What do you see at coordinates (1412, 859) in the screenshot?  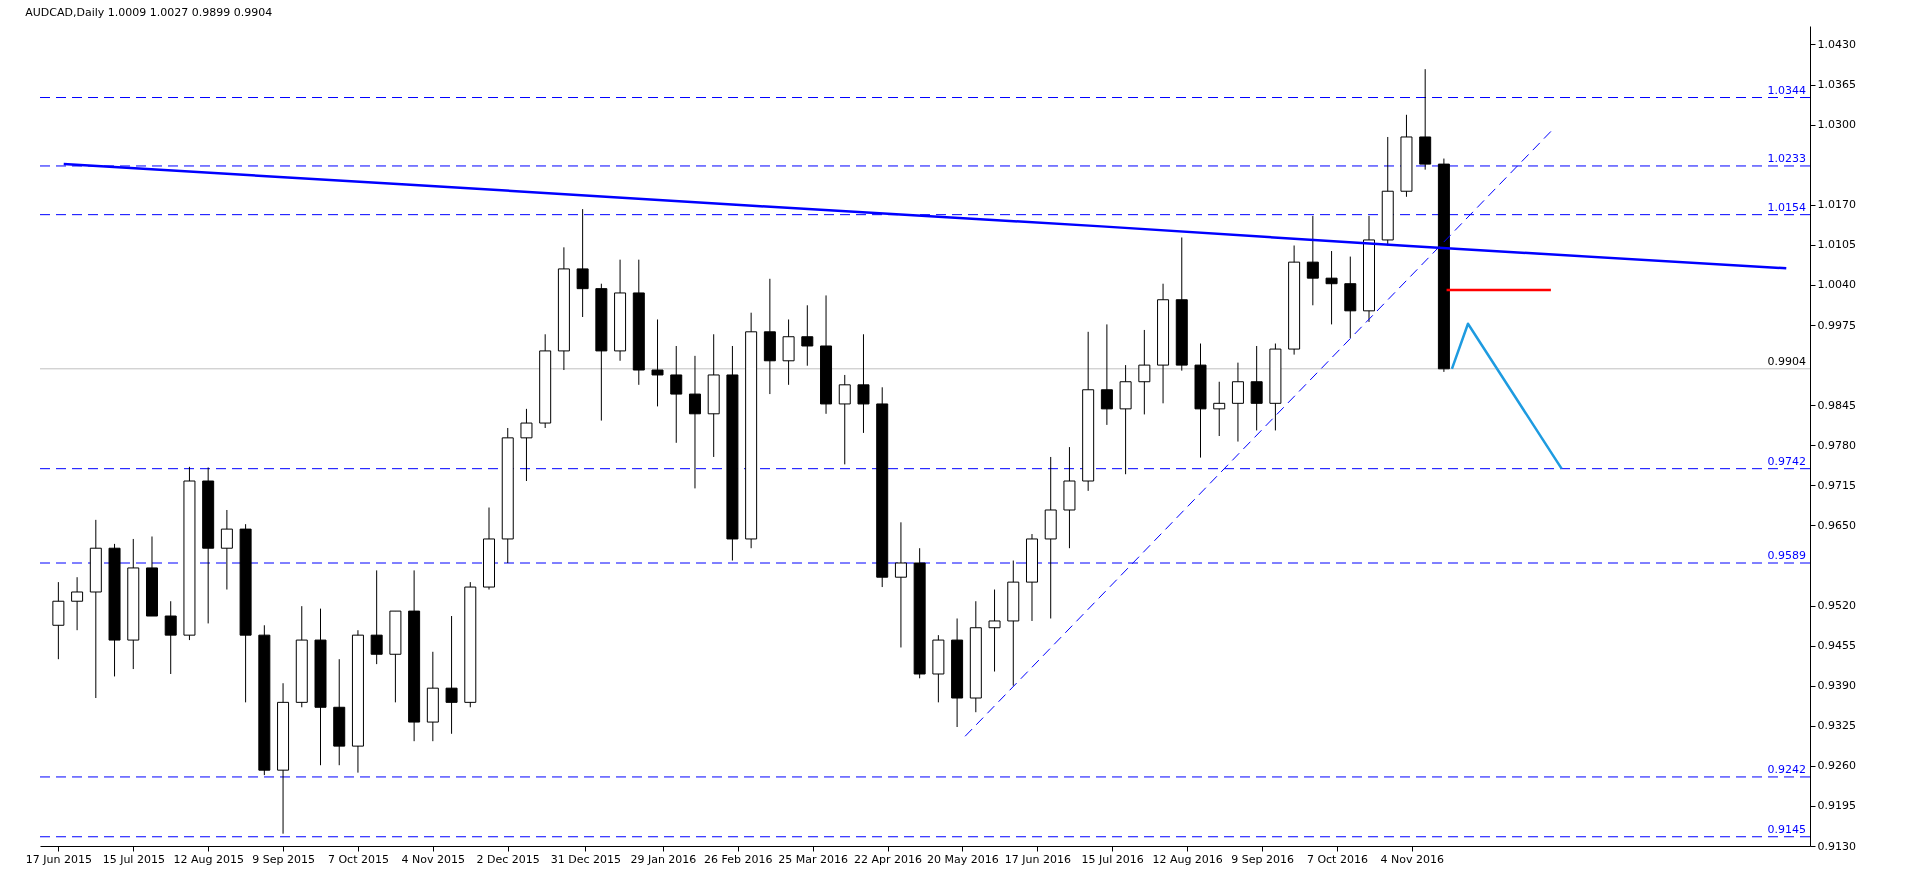 I see `x-tick-label: 4 Nov 2016` at bounding box center [1412, 859].